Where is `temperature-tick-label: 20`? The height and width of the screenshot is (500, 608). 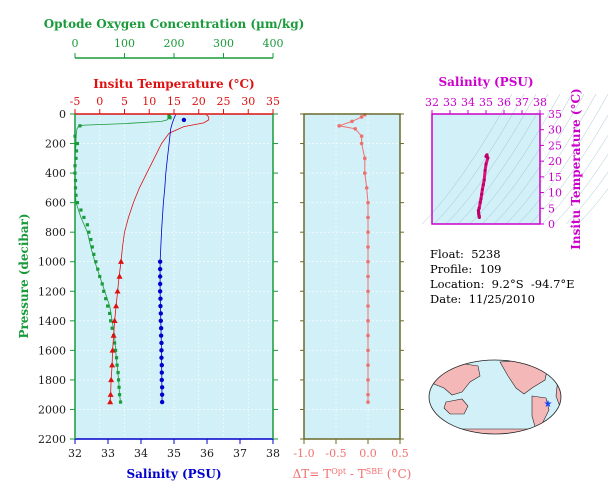
temperature-tick-label: 20 is located at coordinates (199, 101).